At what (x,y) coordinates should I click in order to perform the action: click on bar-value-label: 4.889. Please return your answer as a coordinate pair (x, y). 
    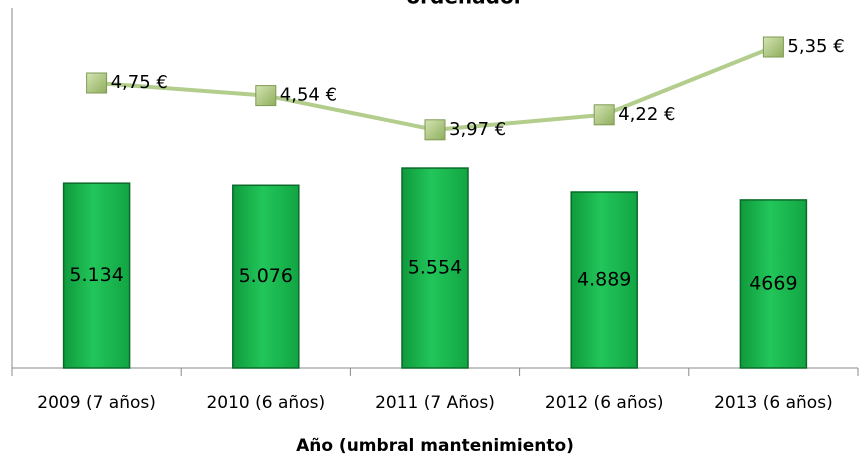
    Looking at the image, I should click on (604, 279).